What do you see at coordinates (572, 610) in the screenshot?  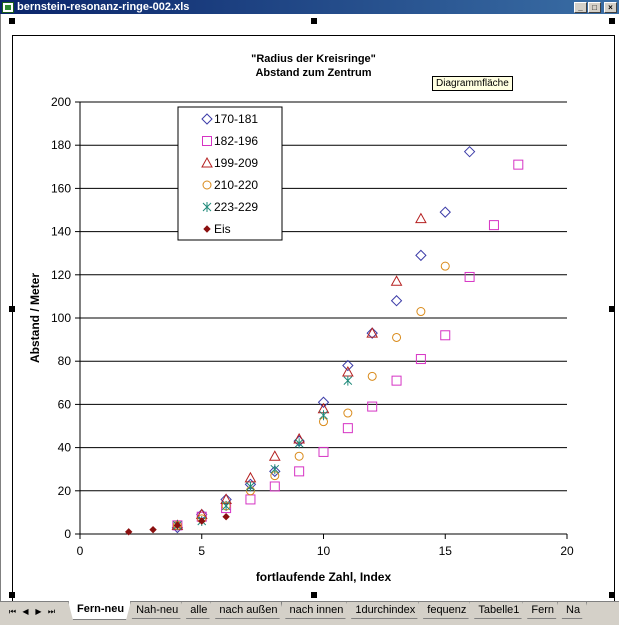 I see `sheet-tab: Na` at bounding box center [572, 610].